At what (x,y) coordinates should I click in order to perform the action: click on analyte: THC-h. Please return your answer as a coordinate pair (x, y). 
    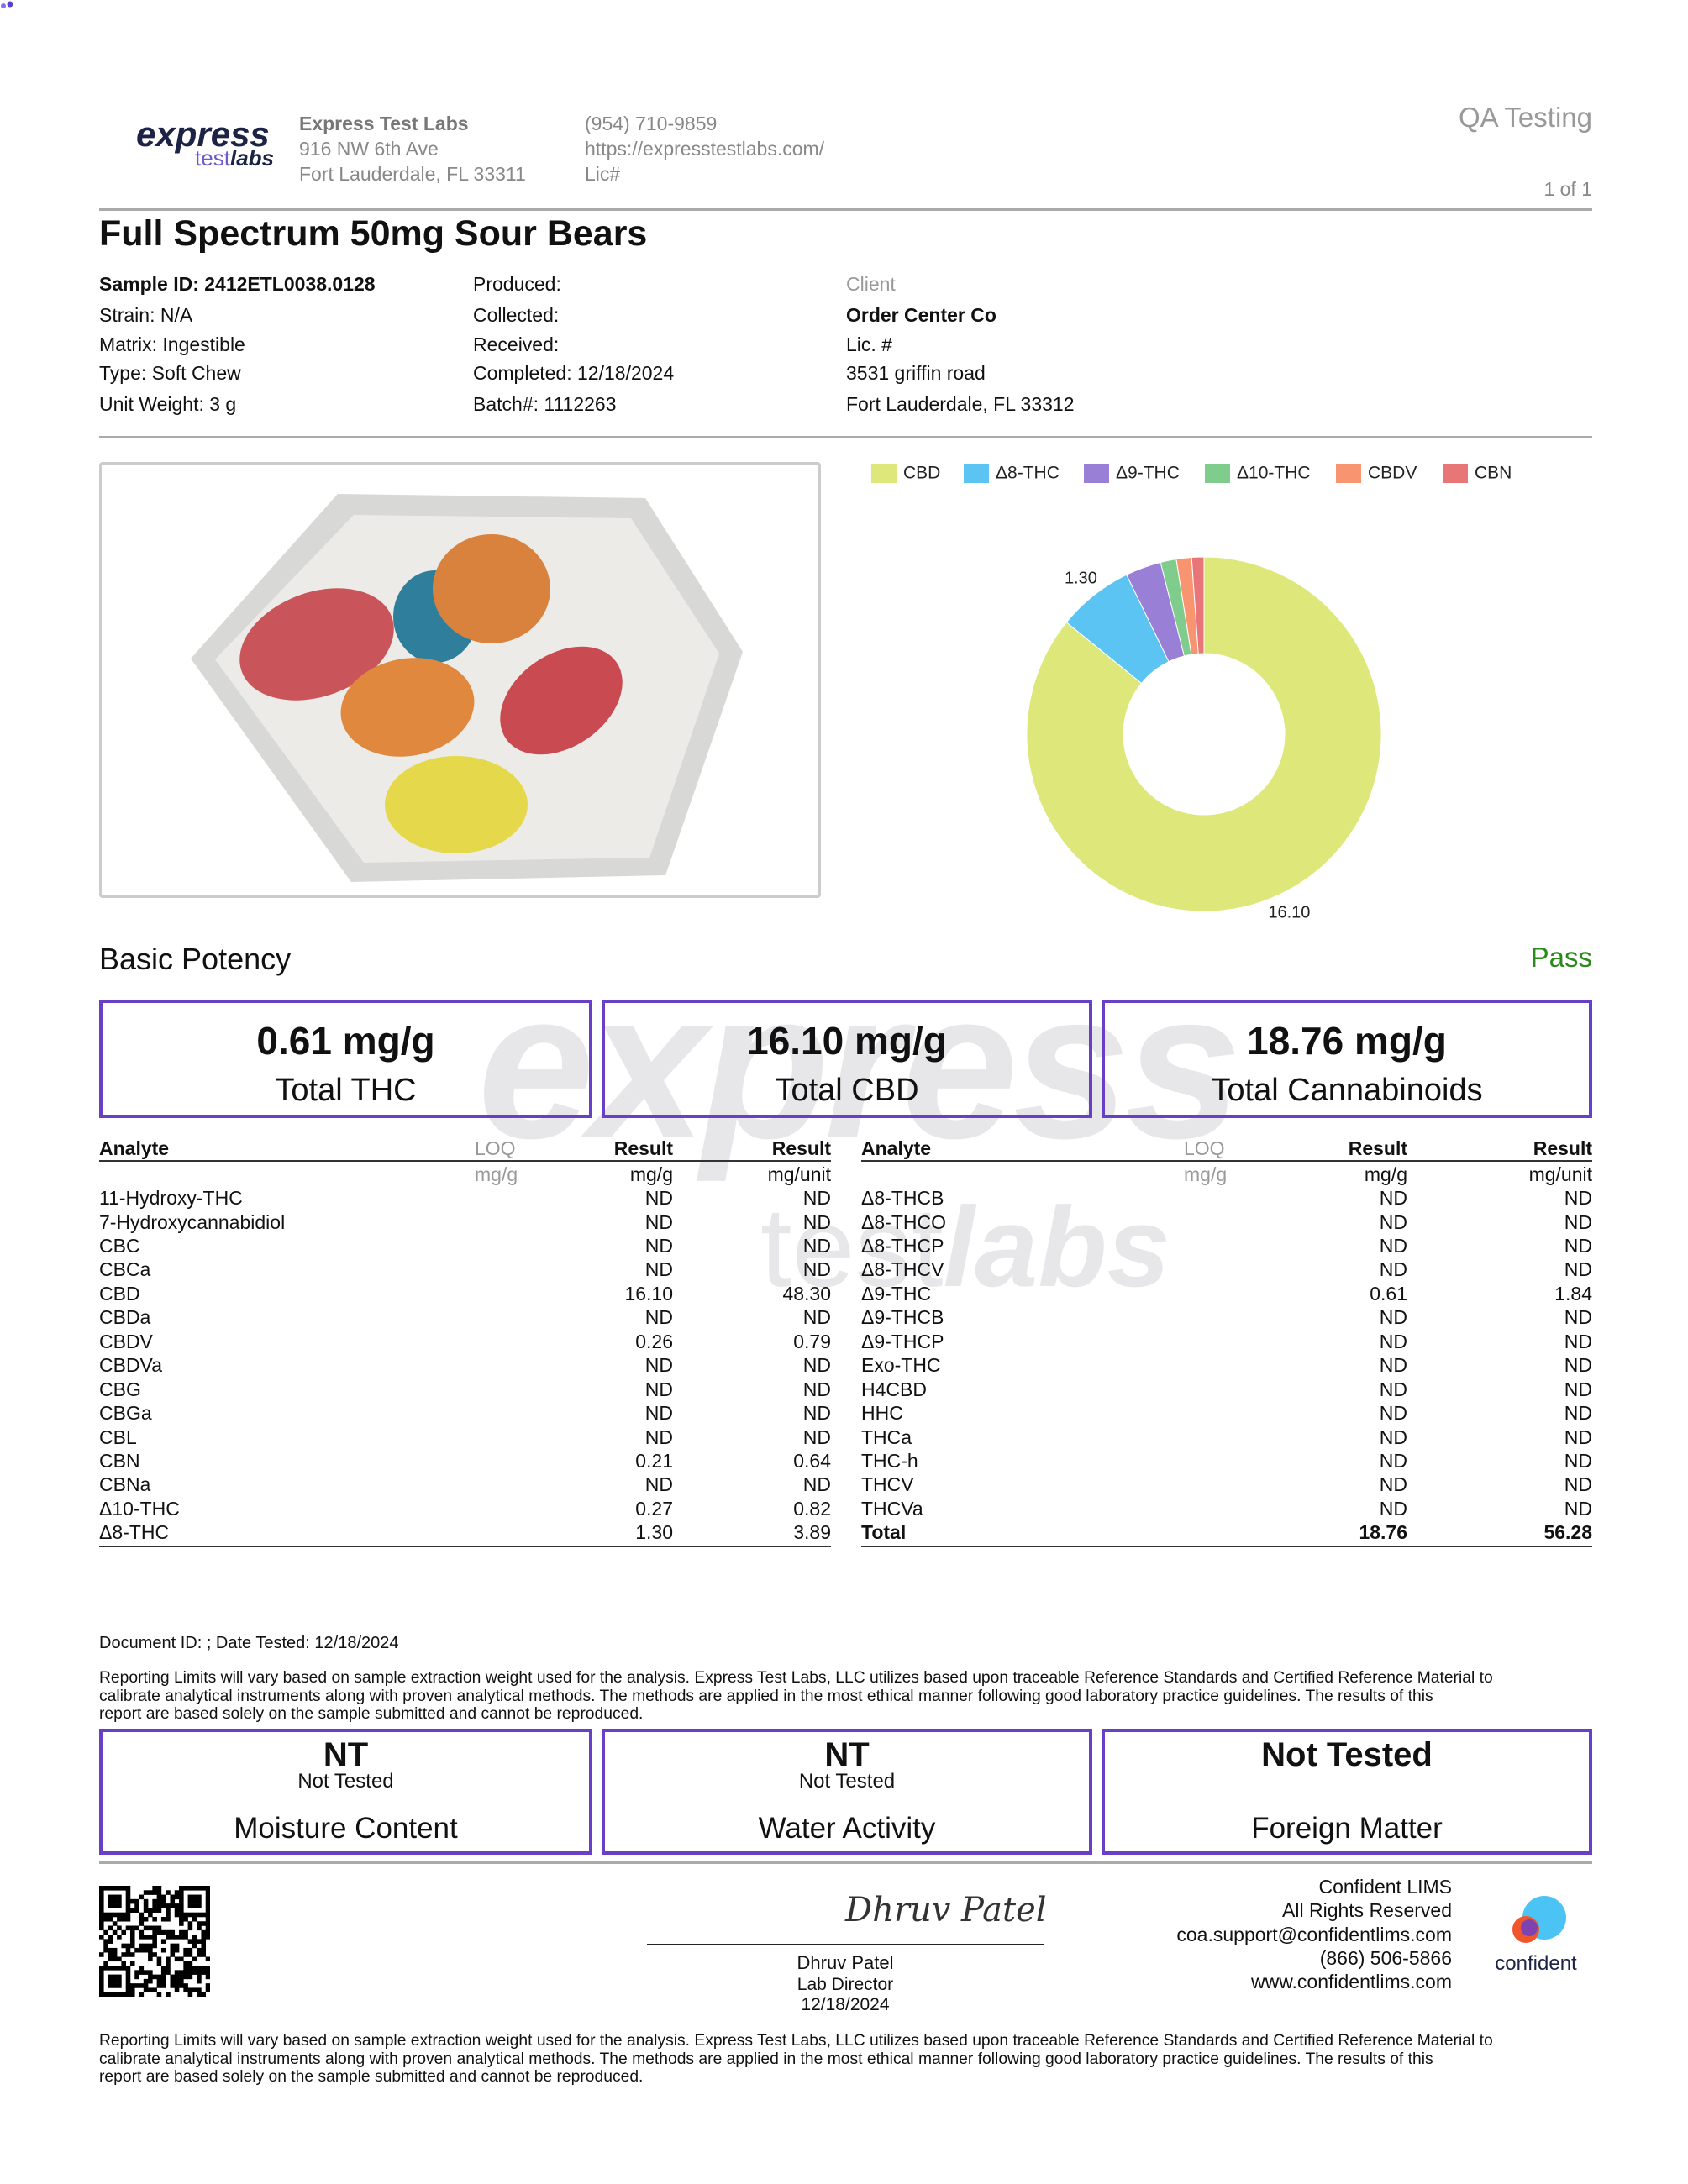
    Looking at the image, I should click on (890, 1460).